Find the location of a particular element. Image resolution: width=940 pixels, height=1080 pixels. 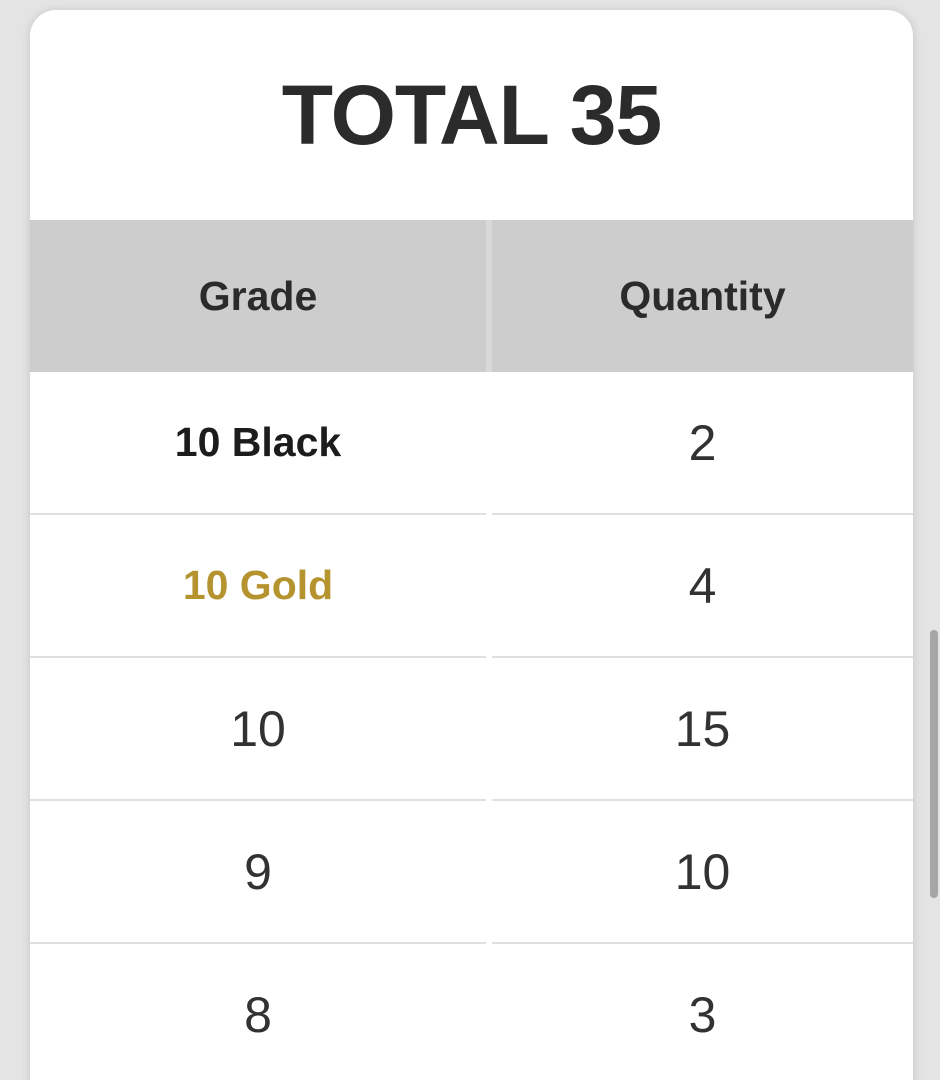

table-row: 10 Gold 4 is located at coordinates (471, 586).